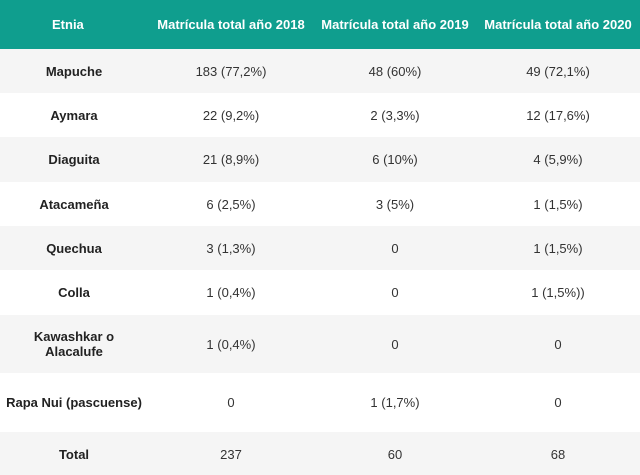 The height and width of the screenshot is (475, 640). Describe the element at coordinates (395, 24) in the screenshot. I see `header-2019: Matrícula total año 2019` at that location.